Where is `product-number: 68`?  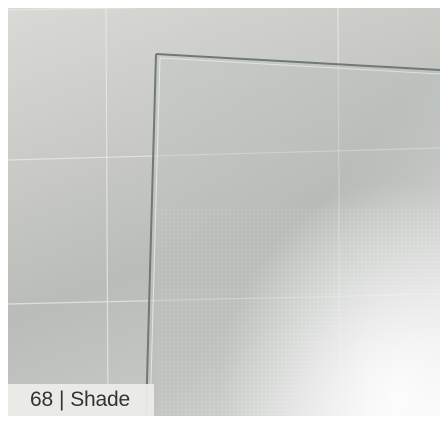
product-number: 68 is located at coordinates (41, 399).